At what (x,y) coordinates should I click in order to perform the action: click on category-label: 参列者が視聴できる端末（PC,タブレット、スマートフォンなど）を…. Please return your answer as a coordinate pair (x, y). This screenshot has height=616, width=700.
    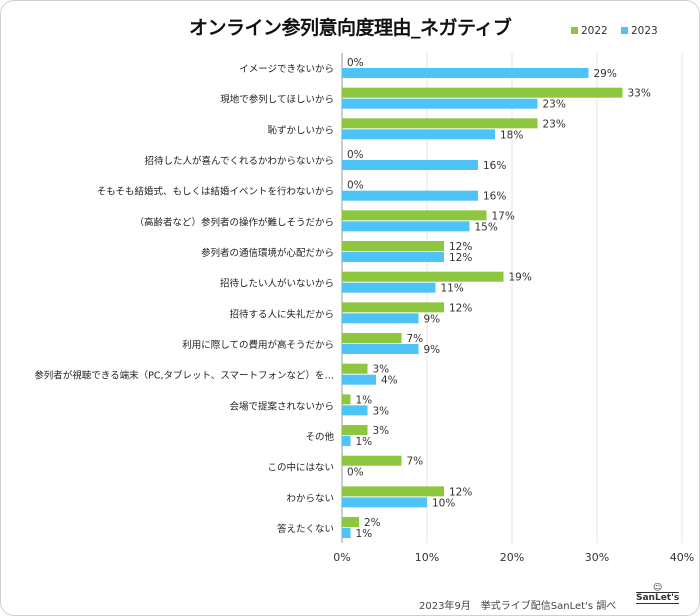
    Looking at the image, I should click on (184, 376).